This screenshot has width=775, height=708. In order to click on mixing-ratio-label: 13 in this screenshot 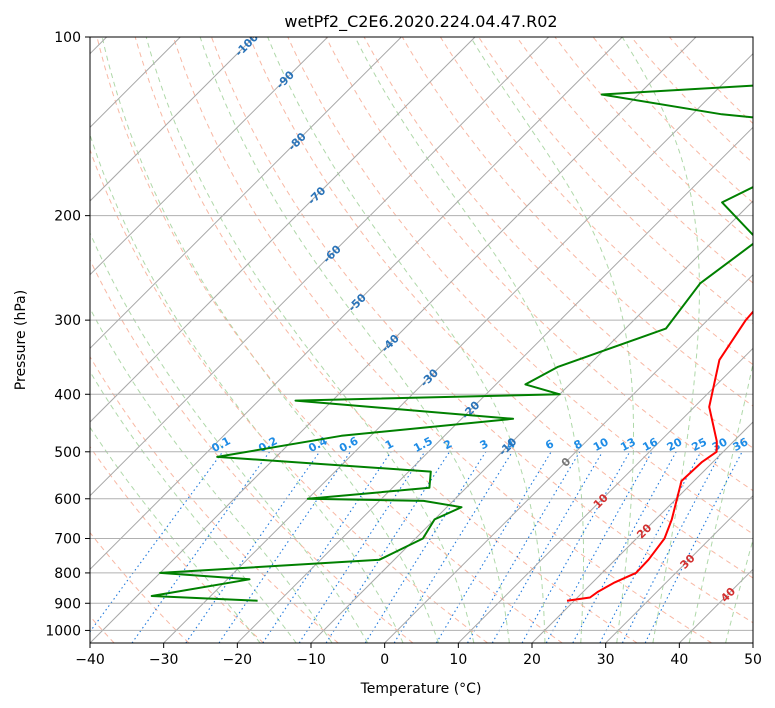, I will do `click(628, 444)`.